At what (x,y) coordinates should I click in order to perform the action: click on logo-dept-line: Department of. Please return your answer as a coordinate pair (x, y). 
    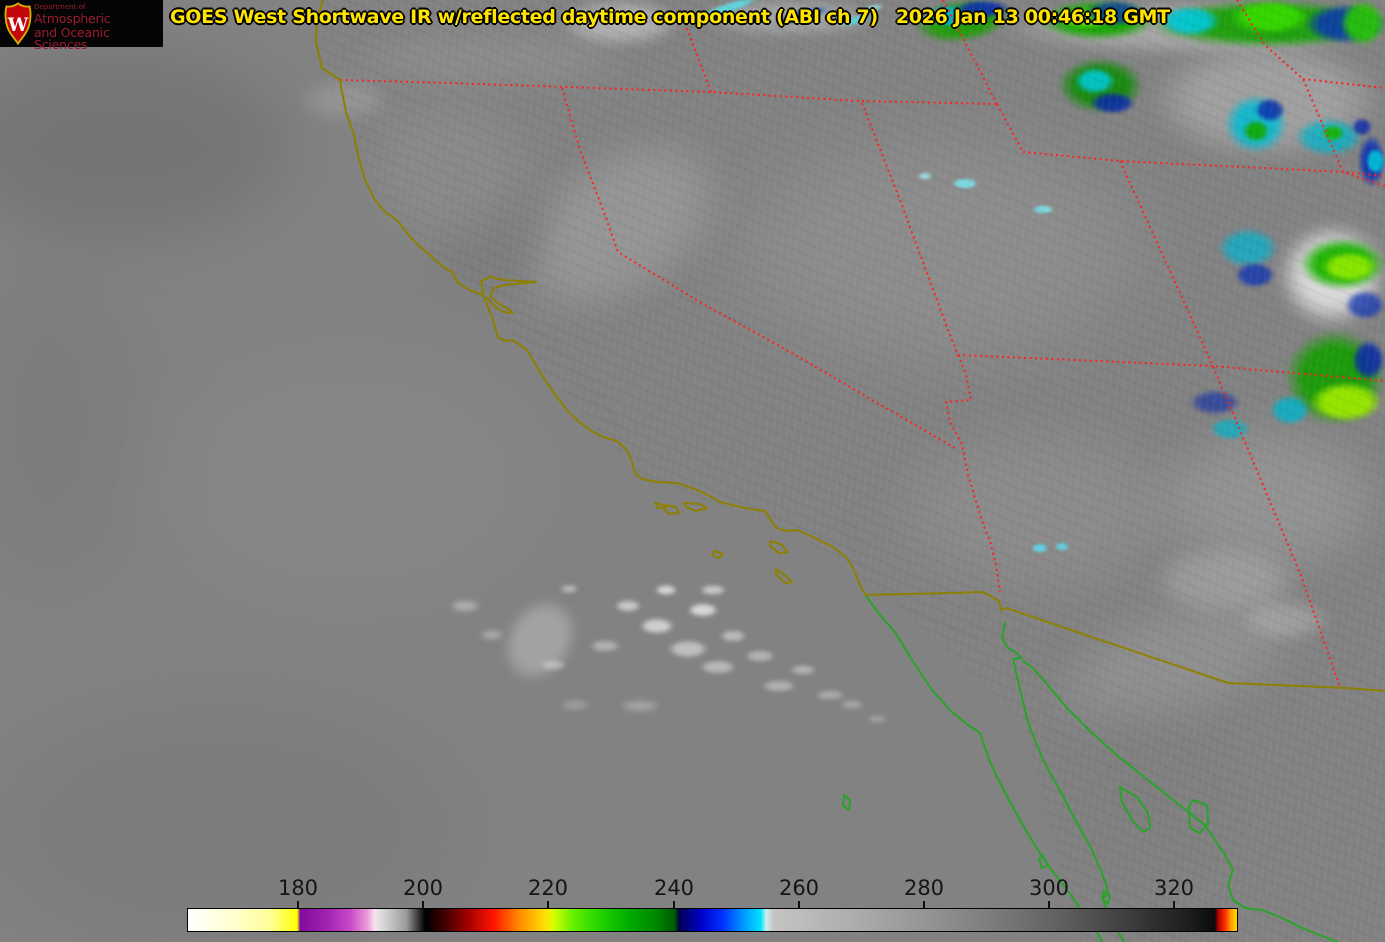
    Looking at the image, I should click on (60, 7).